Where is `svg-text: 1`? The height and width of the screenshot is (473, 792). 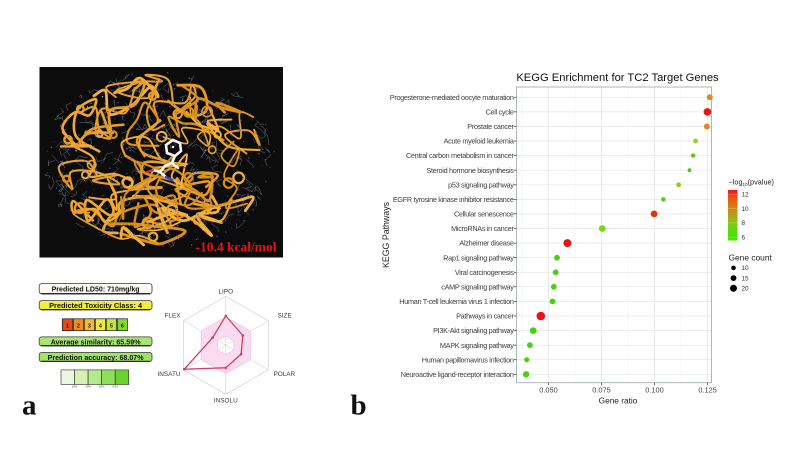
svg-text: 1 is located at coordinates (67, 327).